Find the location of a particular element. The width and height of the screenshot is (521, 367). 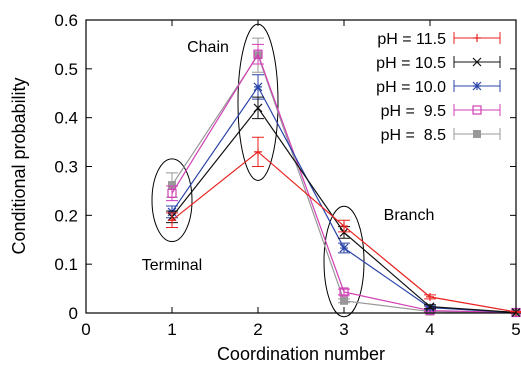

legend-item: pH = 10.0 is located at coordinates (438, 87).